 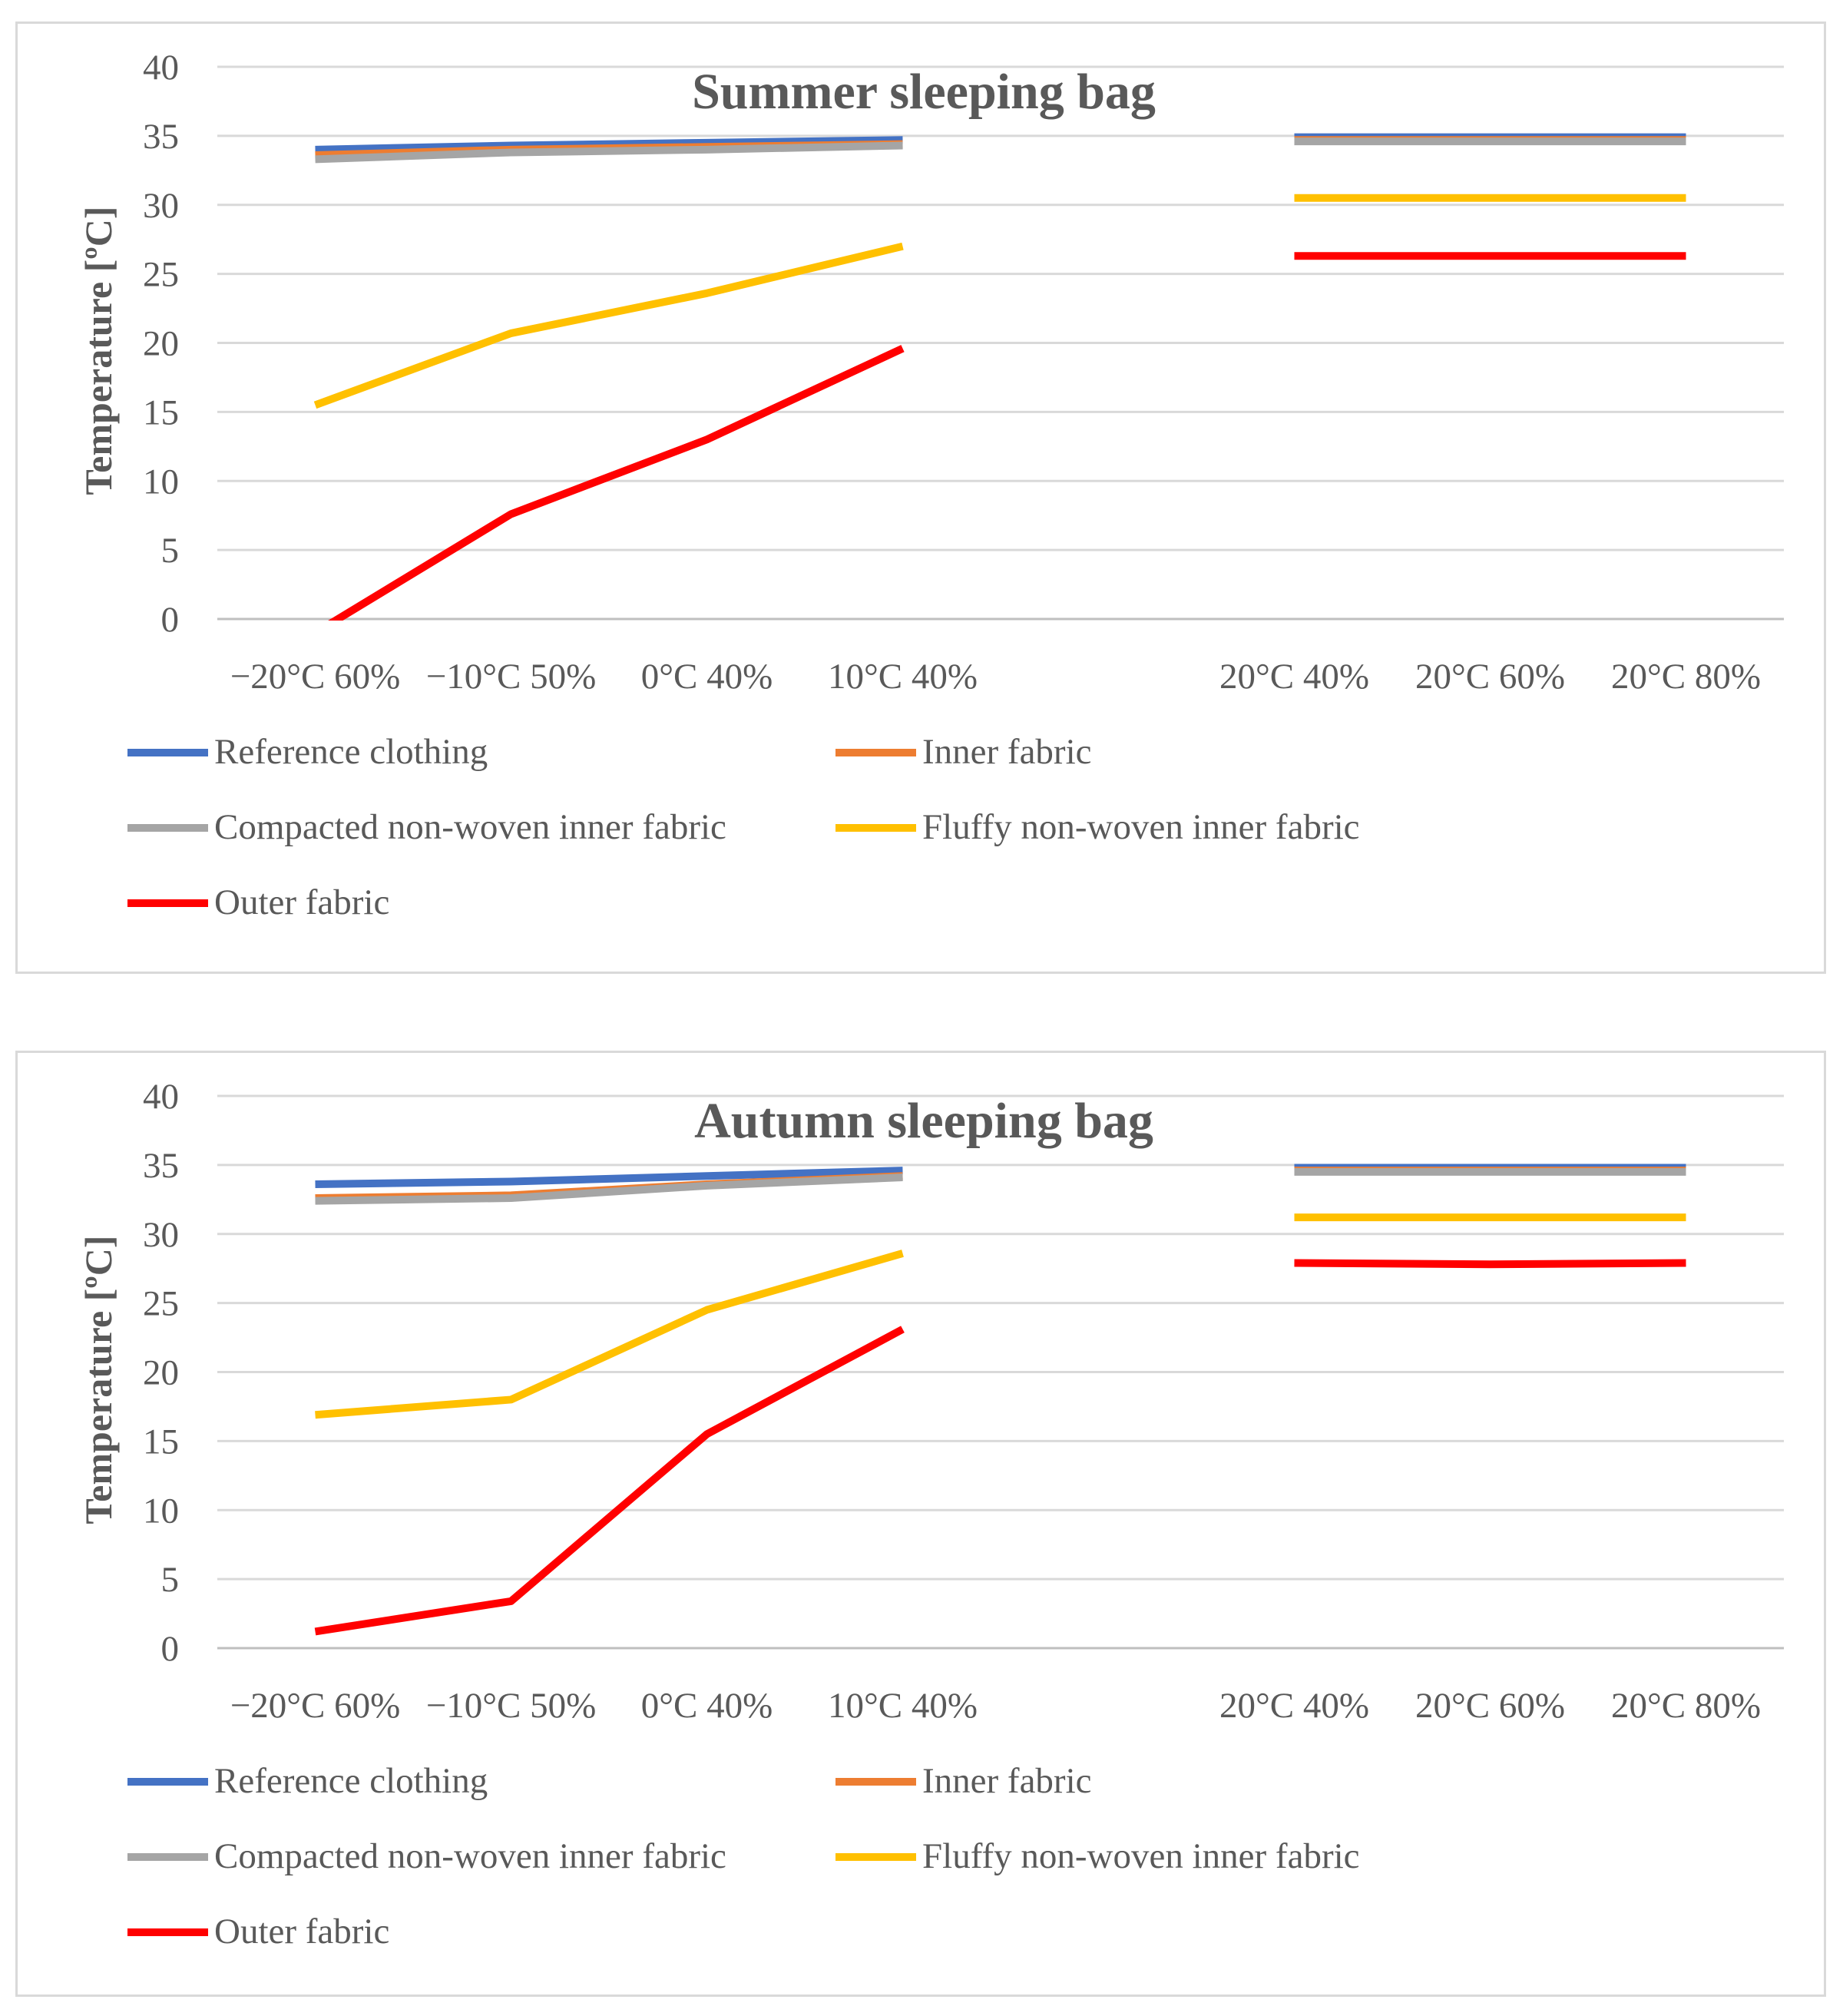 I want to click on chart-title: Summer sleeping bag, so click(x=924, y=92).